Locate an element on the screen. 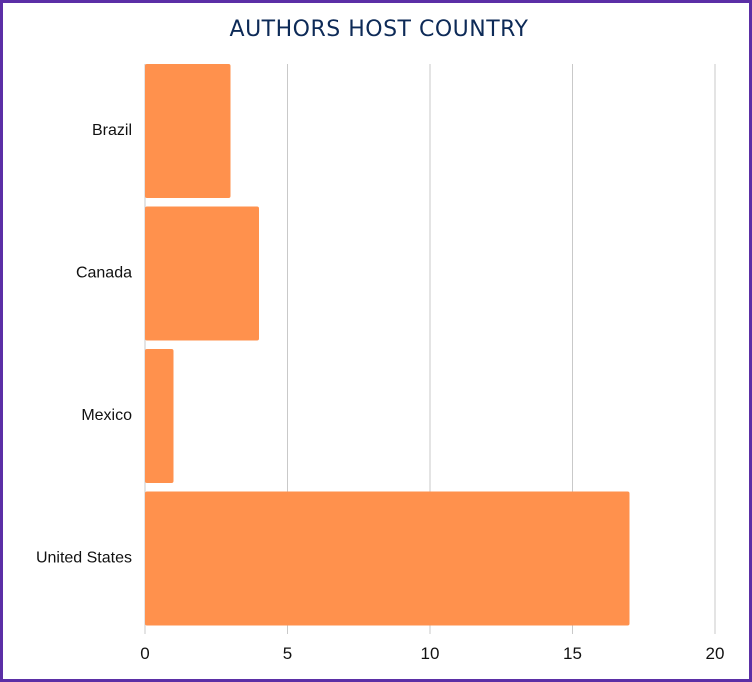 The height and width of the screenshot is (682, 752). category-label-mexico: Mexico is located at coordinates (106, 415).